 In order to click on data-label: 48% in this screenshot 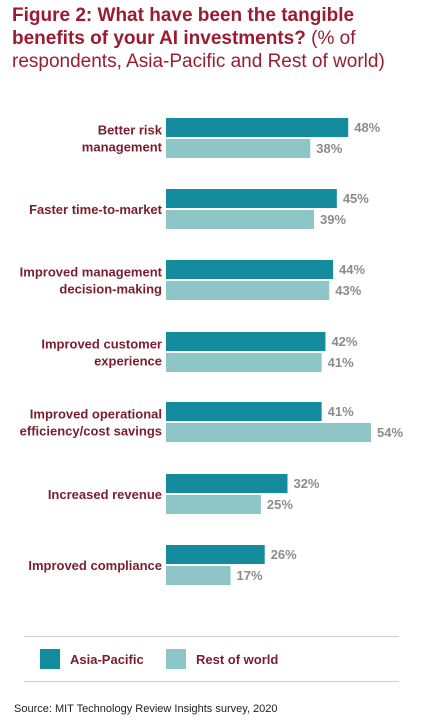, I will do `click(367, 127)`.